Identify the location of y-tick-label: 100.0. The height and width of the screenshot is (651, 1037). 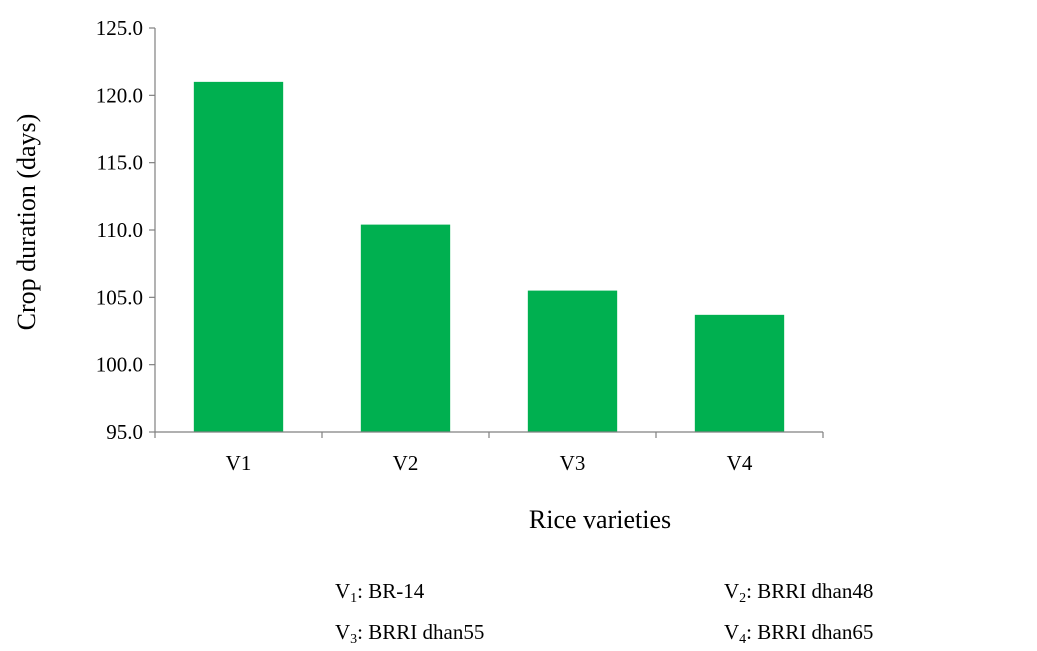
(119, 365).